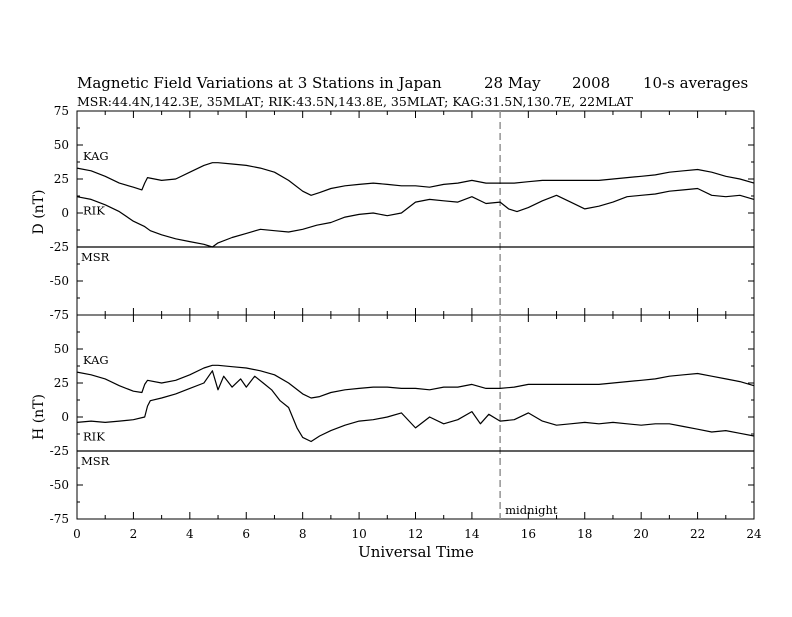  What do you see at coordinates (39, 417) in the screenshot?
I see `h-panel-ylabel: H (nT)` at bounding box center [39, 417].